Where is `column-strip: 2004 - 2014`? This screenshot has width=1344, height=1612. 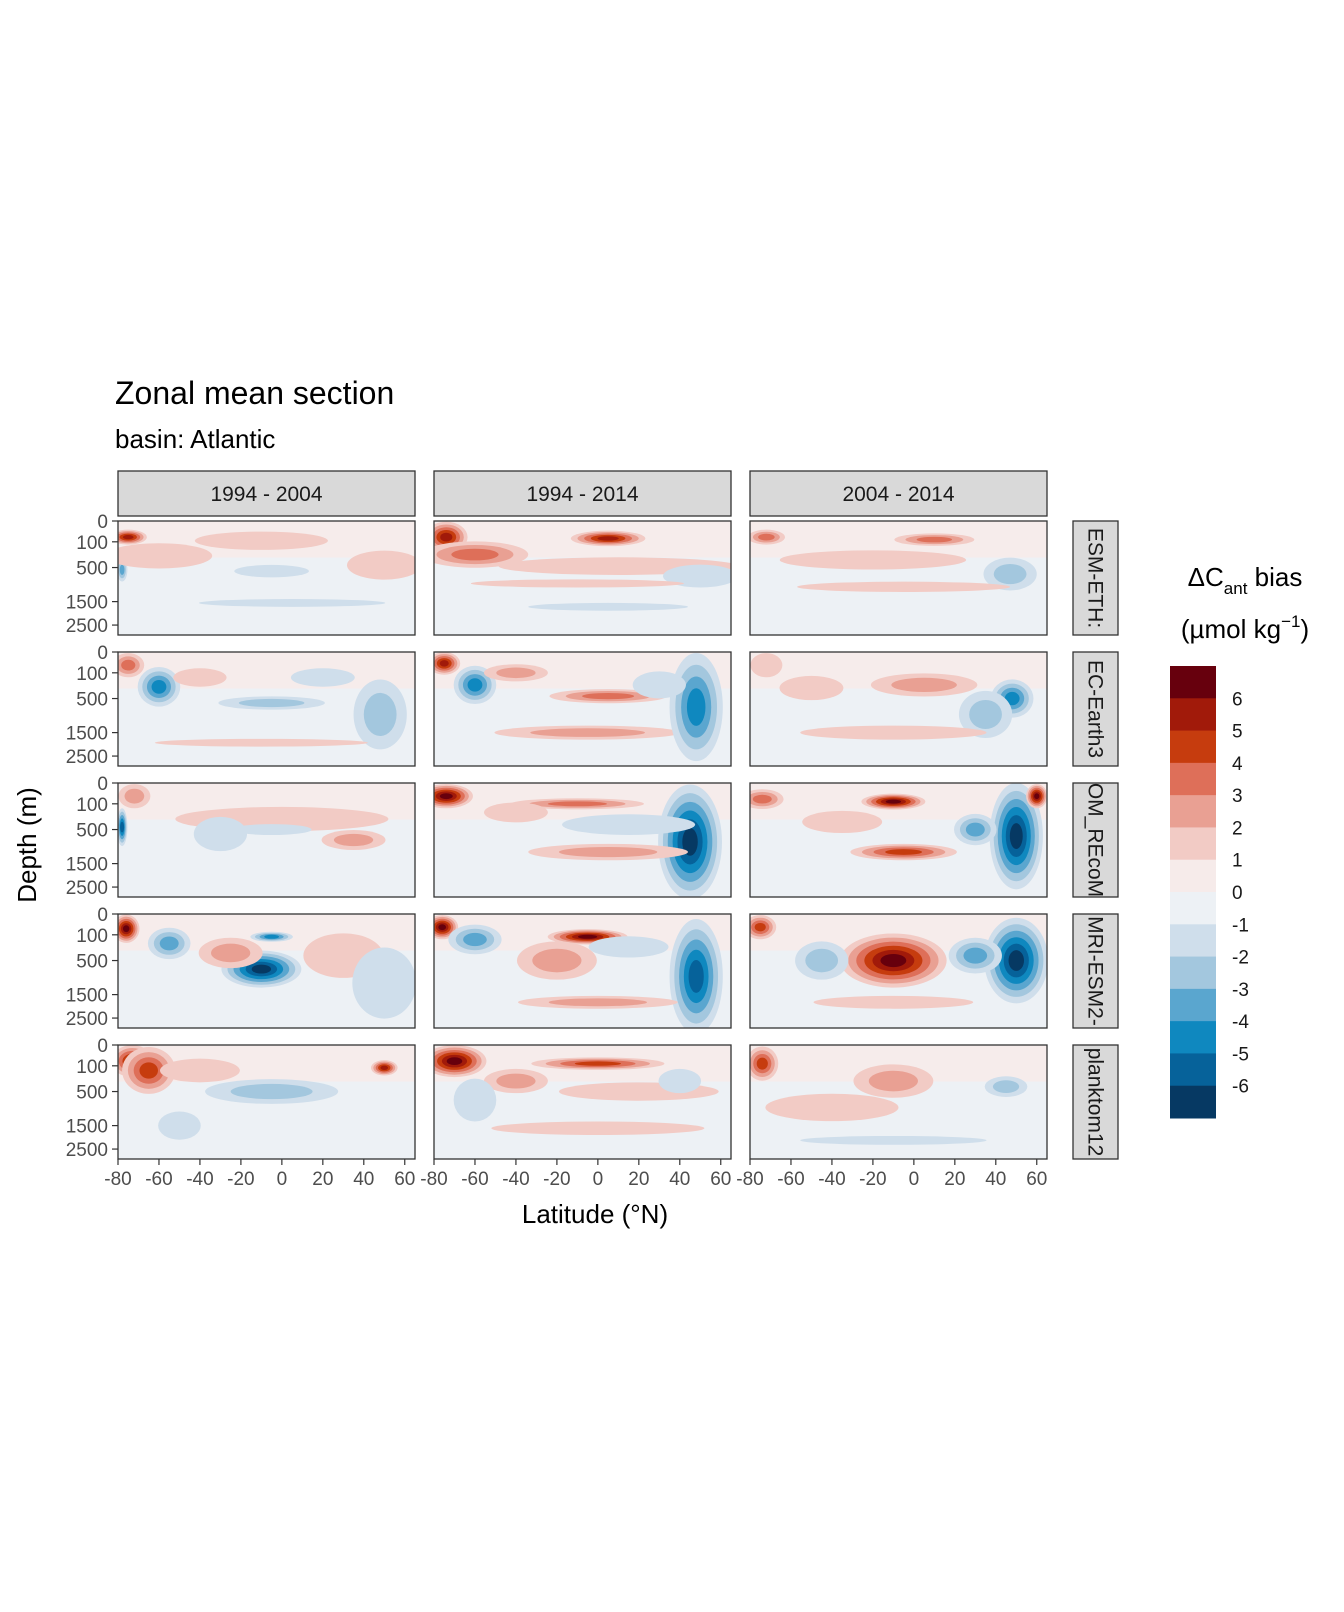 column-strip: 2004 - 2014 is located at coordinates (898, 493).